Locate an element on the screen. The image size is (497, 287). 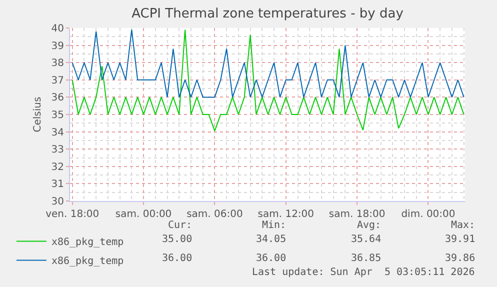
text: Max: is located at coordinates (463, 225).